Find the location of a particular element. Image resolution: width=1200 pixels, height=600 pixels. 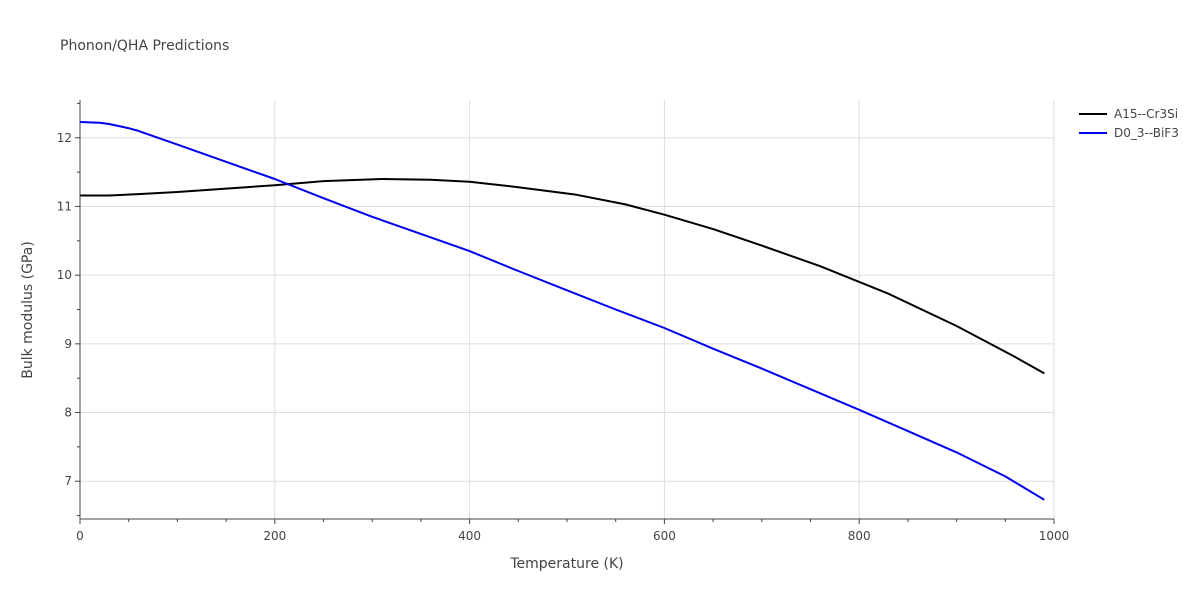

legend-item-1: D0_3--BiF3 is located at coordinates (1129, 133).